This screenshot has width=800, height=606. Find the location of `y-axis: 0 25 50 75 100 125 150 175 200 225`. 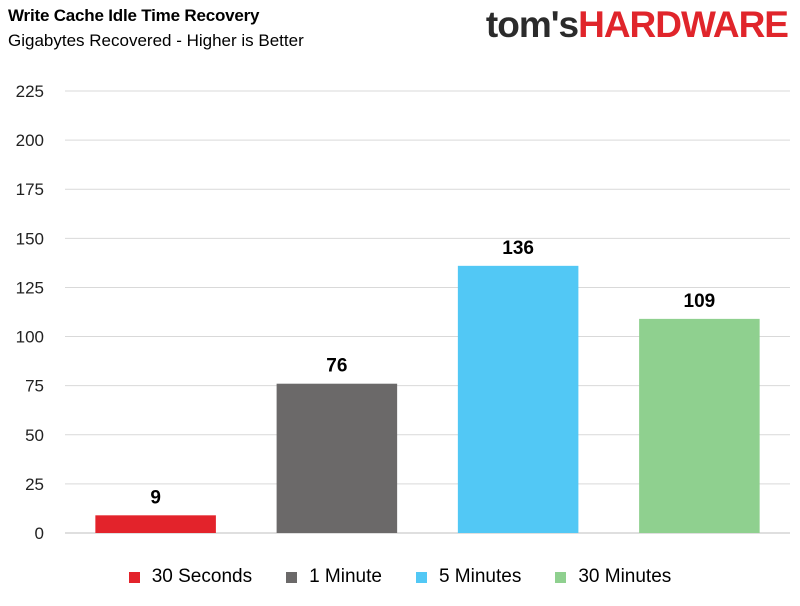

y-axis: 0 25 50 75 100 125 150 175 200 225 is located at coordinates (30, 312).